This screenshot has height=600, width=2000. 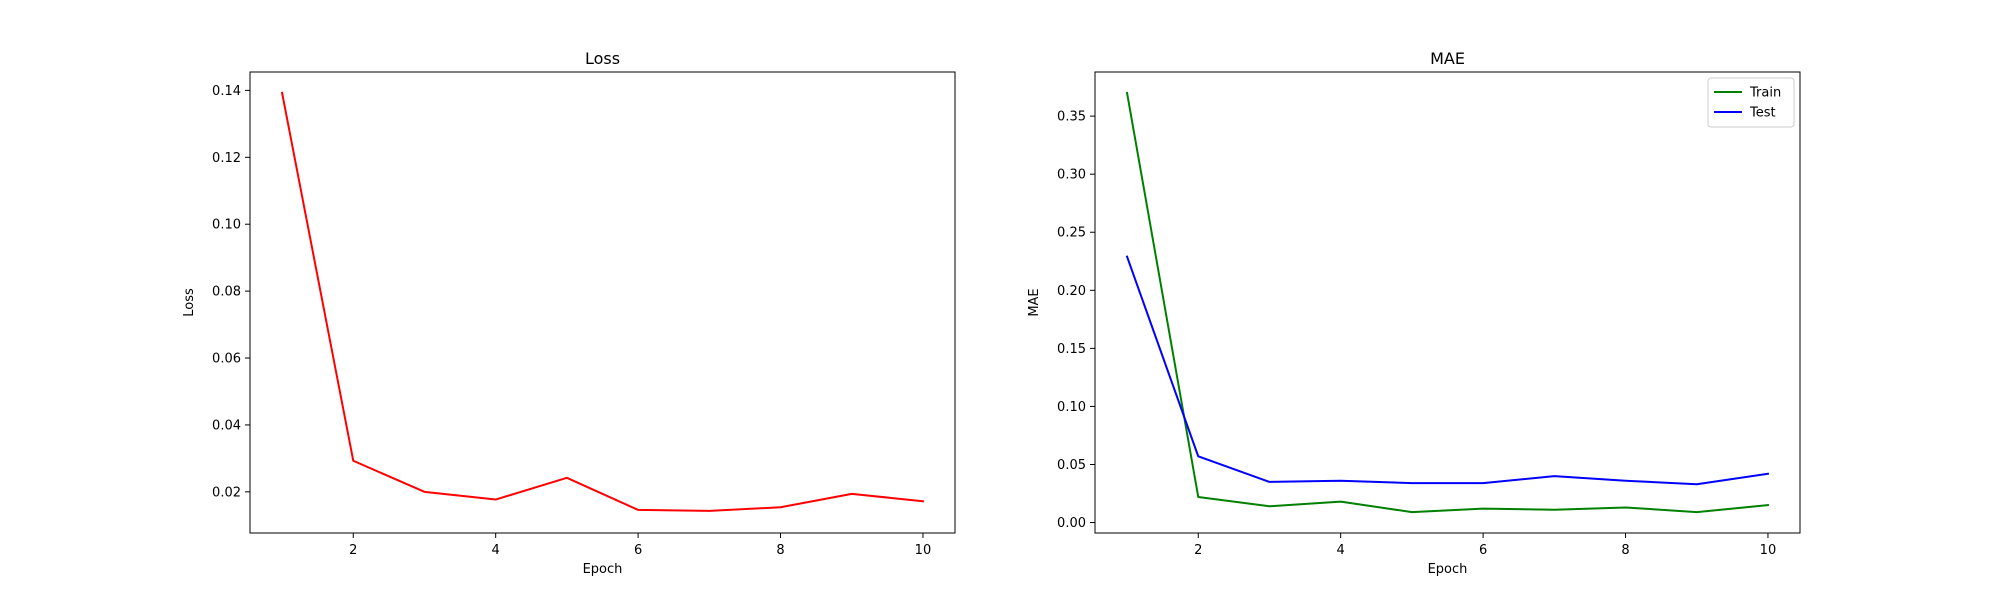 I want to click on mae-legend-label-test: Test, so click(x=1762, y=113).